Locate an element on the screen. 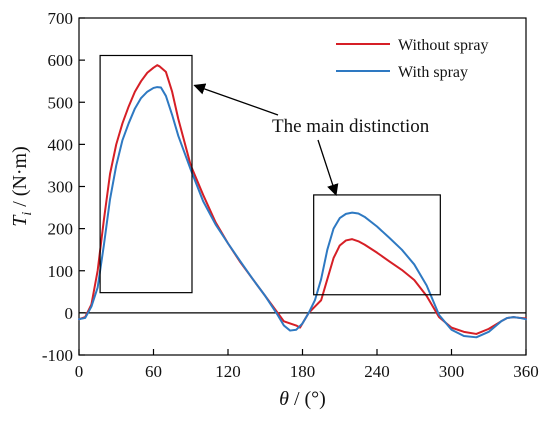  annotation: The main distinction is located at coordinates (311, 140).